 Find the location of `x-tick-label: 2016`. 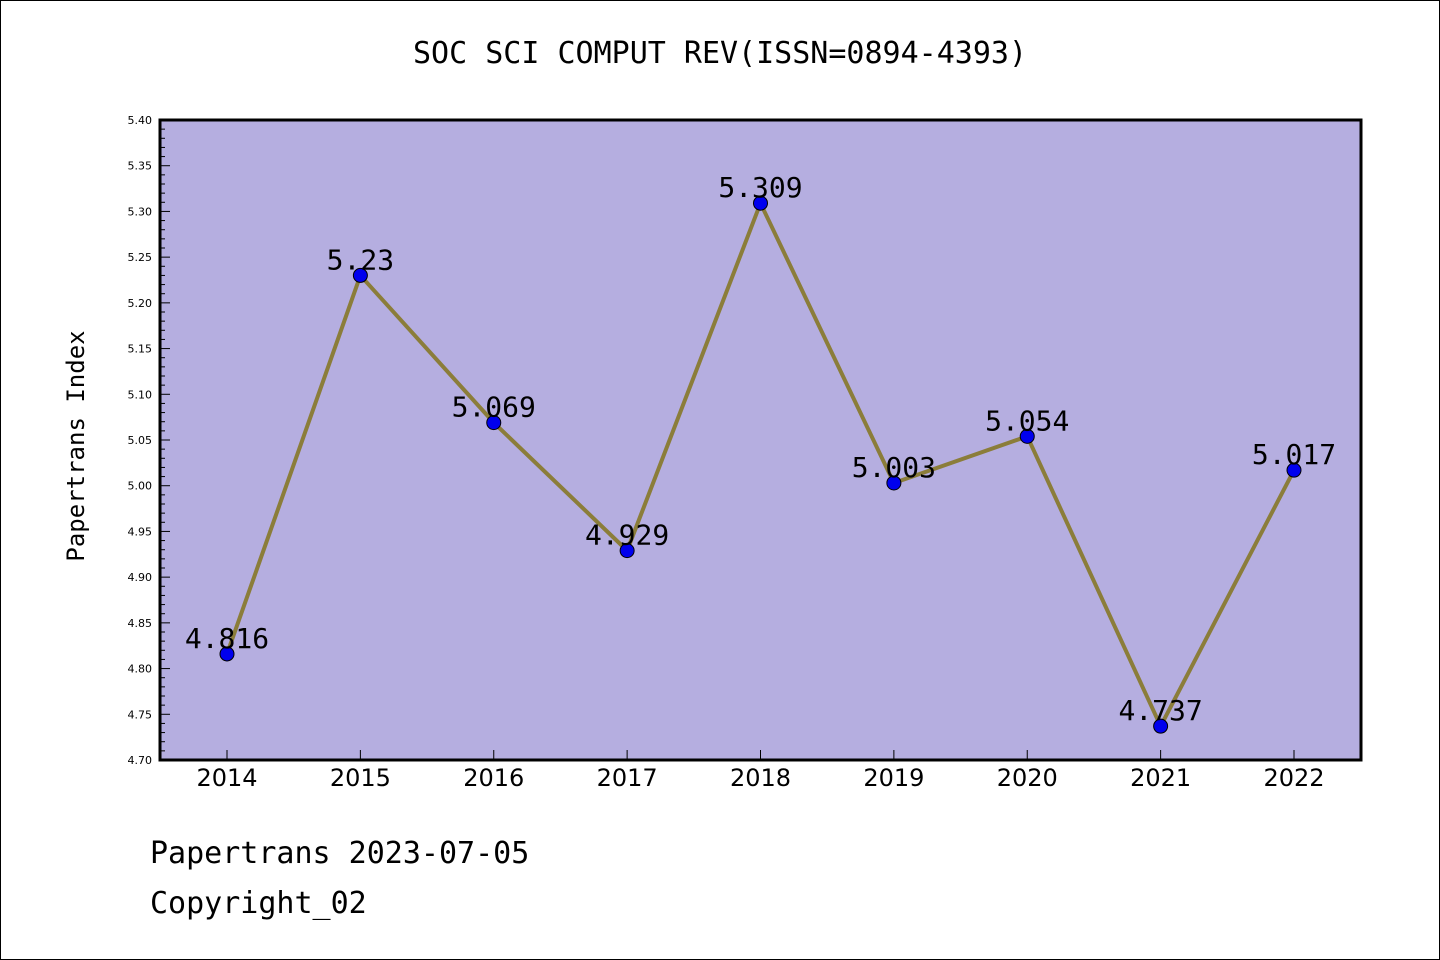

x-tick-label: 2016 is located at coordinates (493, 778).